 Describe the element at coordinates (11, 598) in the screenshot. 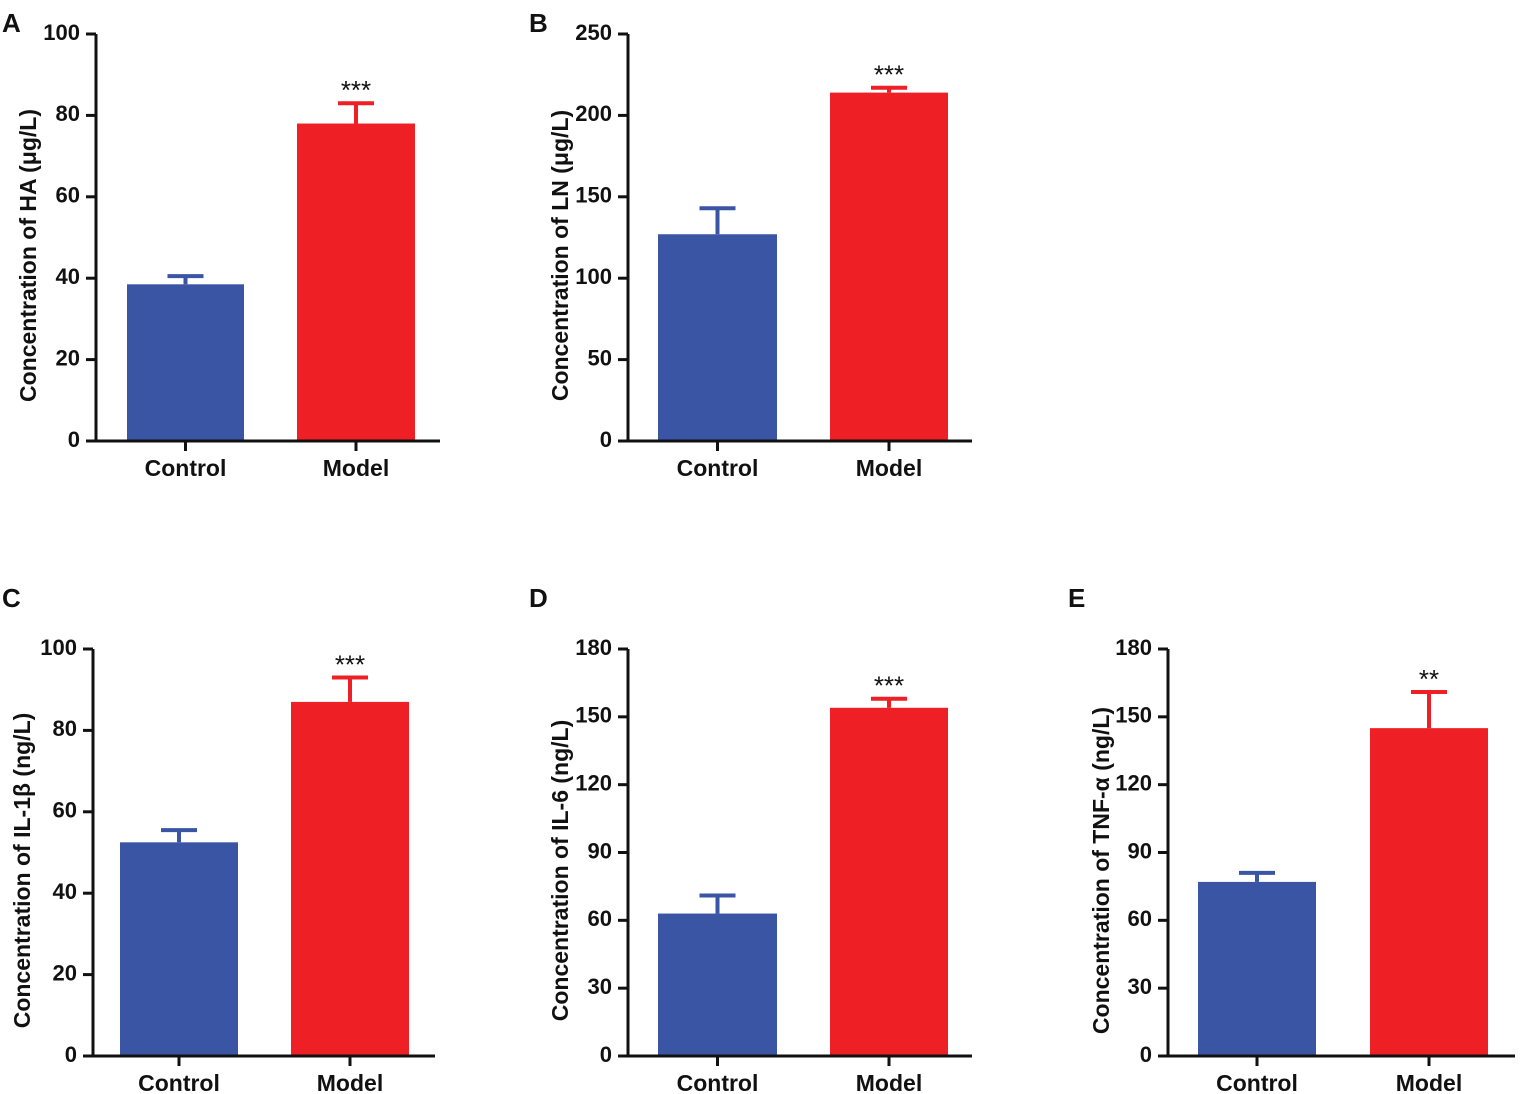

I see `panel-letter: C` at that location.